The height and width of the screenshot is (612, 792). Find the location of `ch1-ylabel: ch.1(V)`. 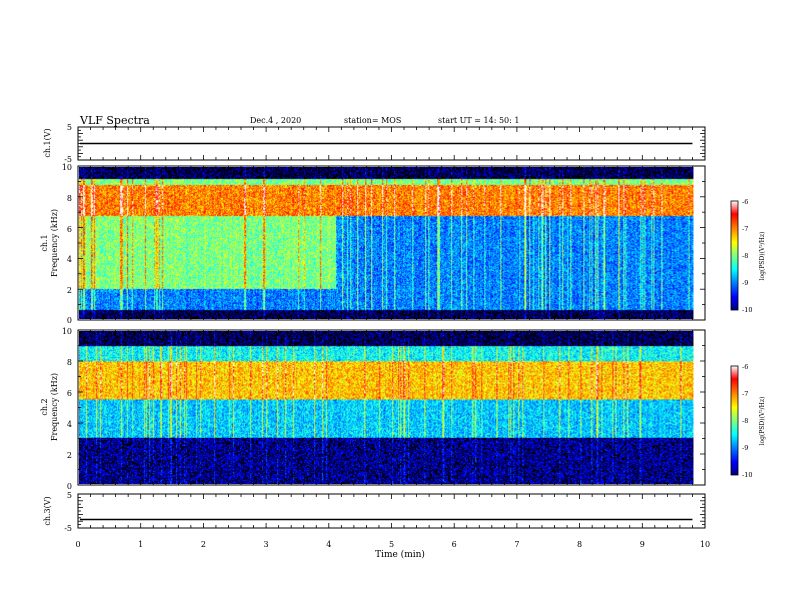

ch1-ylabel: ch.1(V) is located at coordinates (47, 142).